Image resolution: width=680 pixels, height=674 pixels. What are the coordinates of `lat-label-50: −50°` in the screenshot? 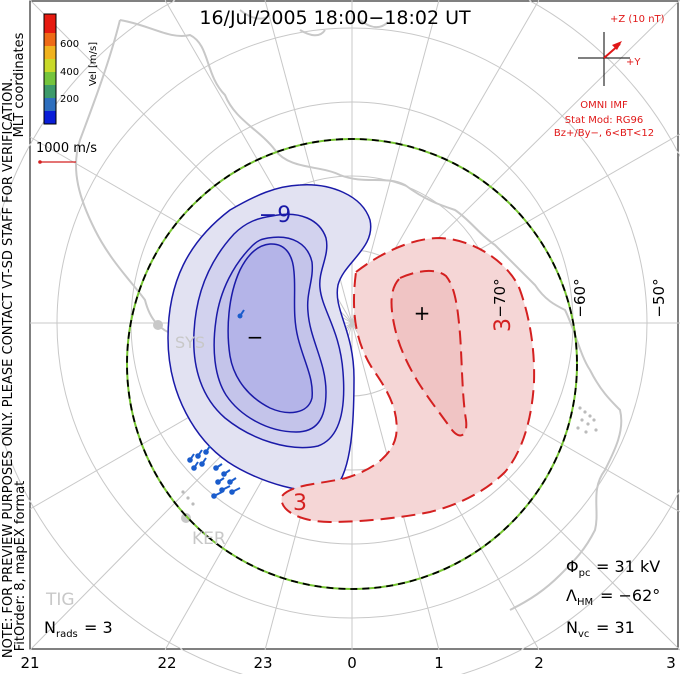 It's located at (659, 297).